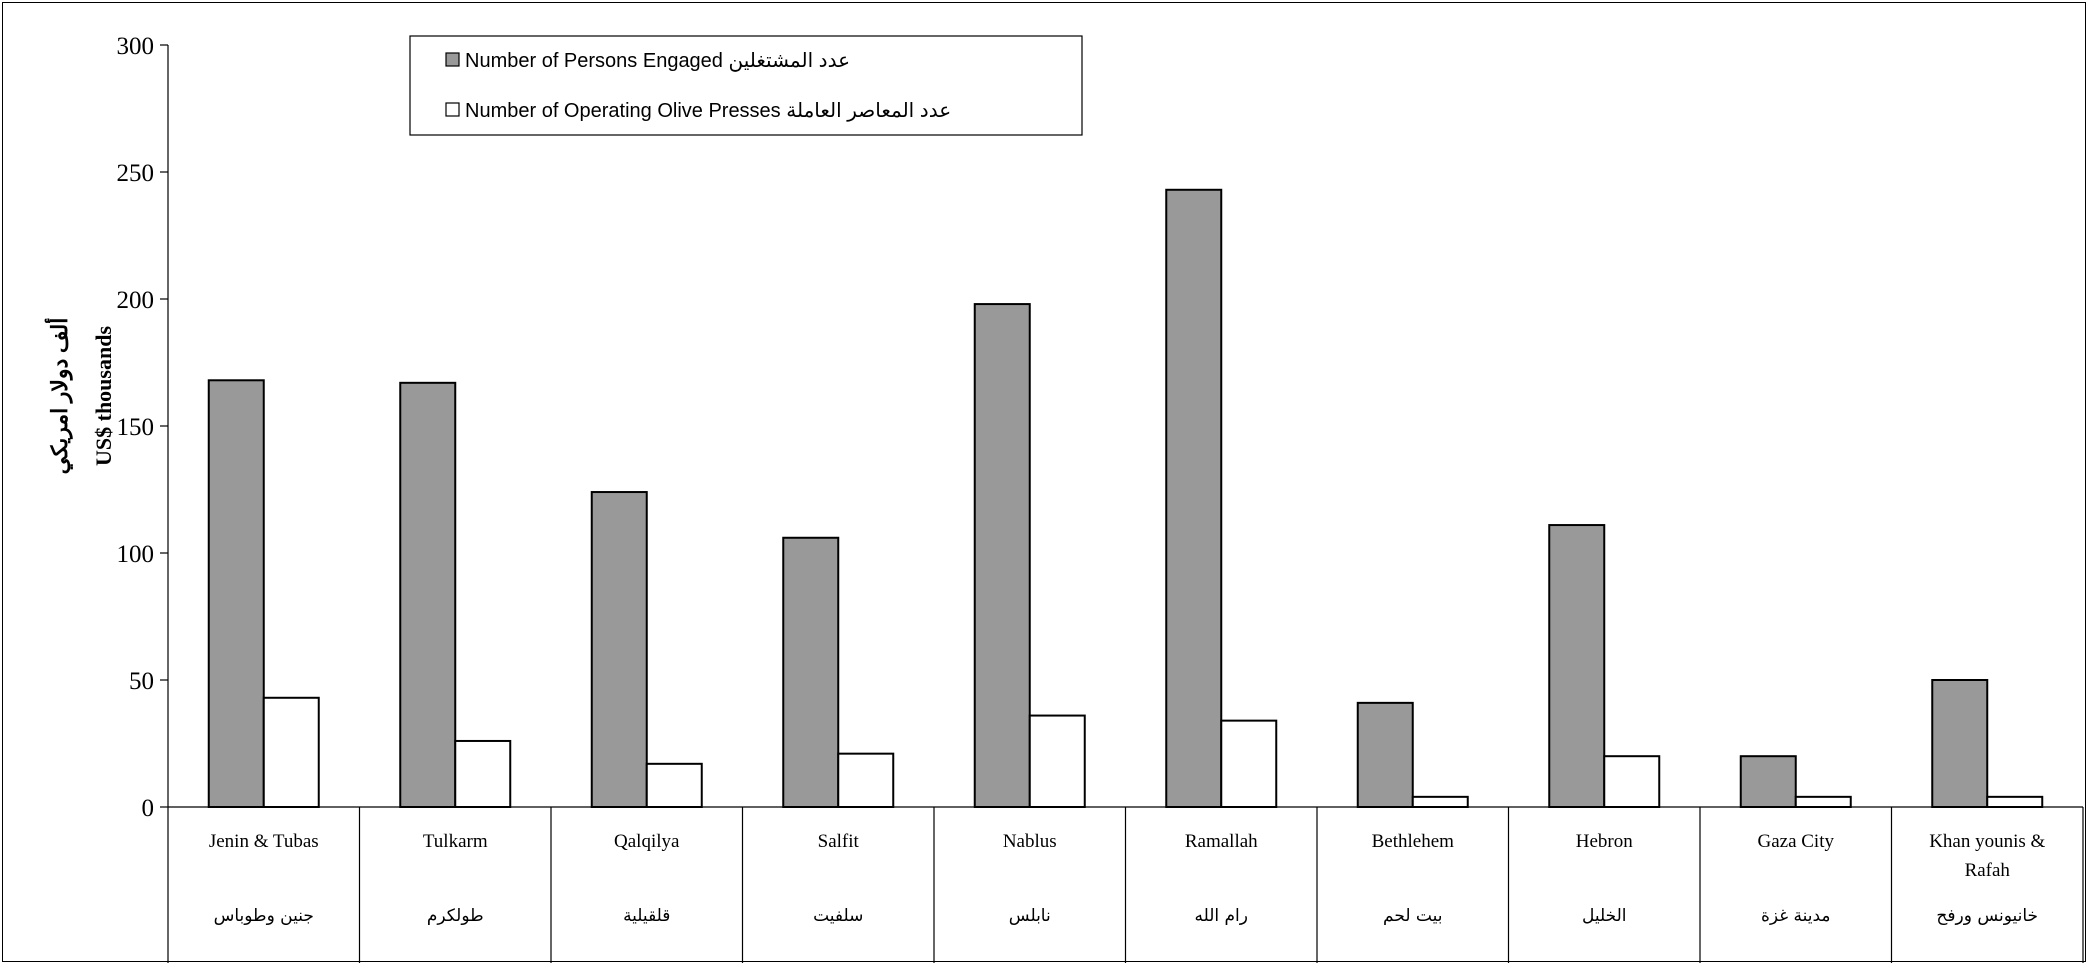 Image resolution: width=2090 pixels, height=968 pixels. I want to click on legend-label-persons-engaged: Number of Persons Engaged عدد المشتغلين, so click(657, 61).